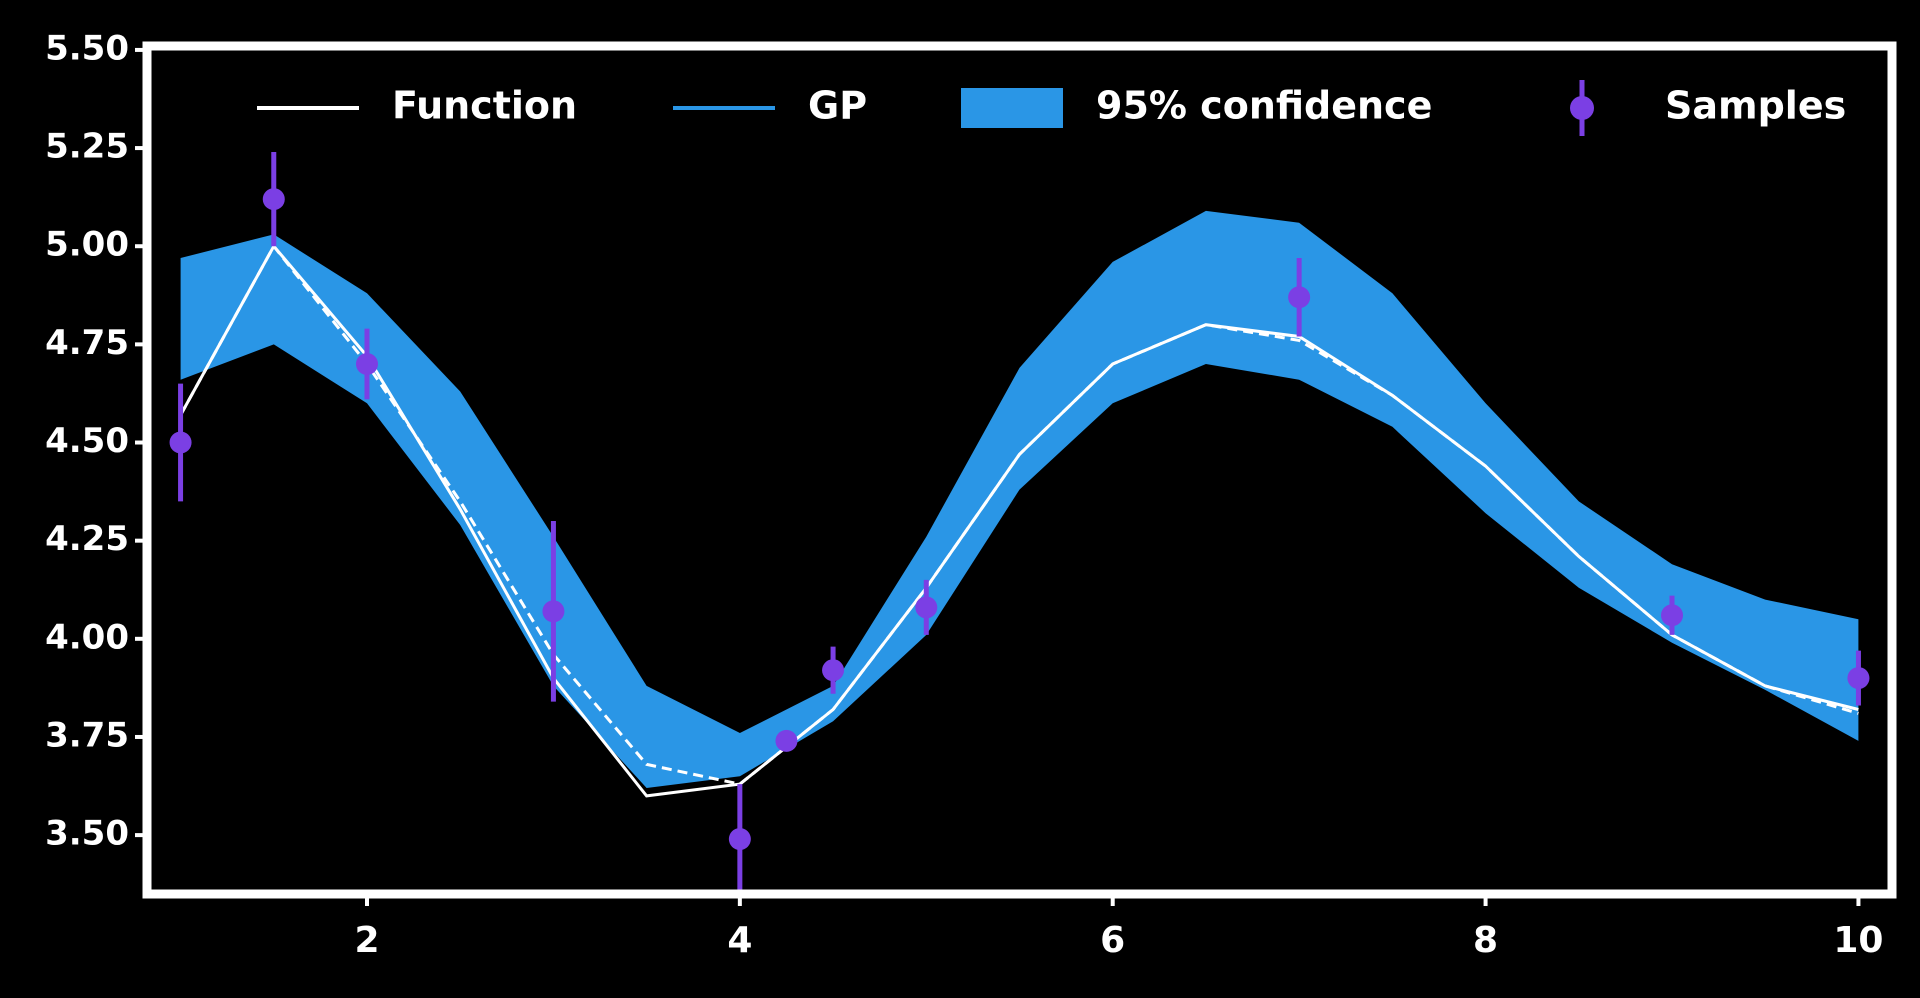 The image size is (1920, 998). What do you see at coordinates (1264, 106) in the screenshot?
I see `legend-label: 95% confidence` at bounding box center [1264, 106].